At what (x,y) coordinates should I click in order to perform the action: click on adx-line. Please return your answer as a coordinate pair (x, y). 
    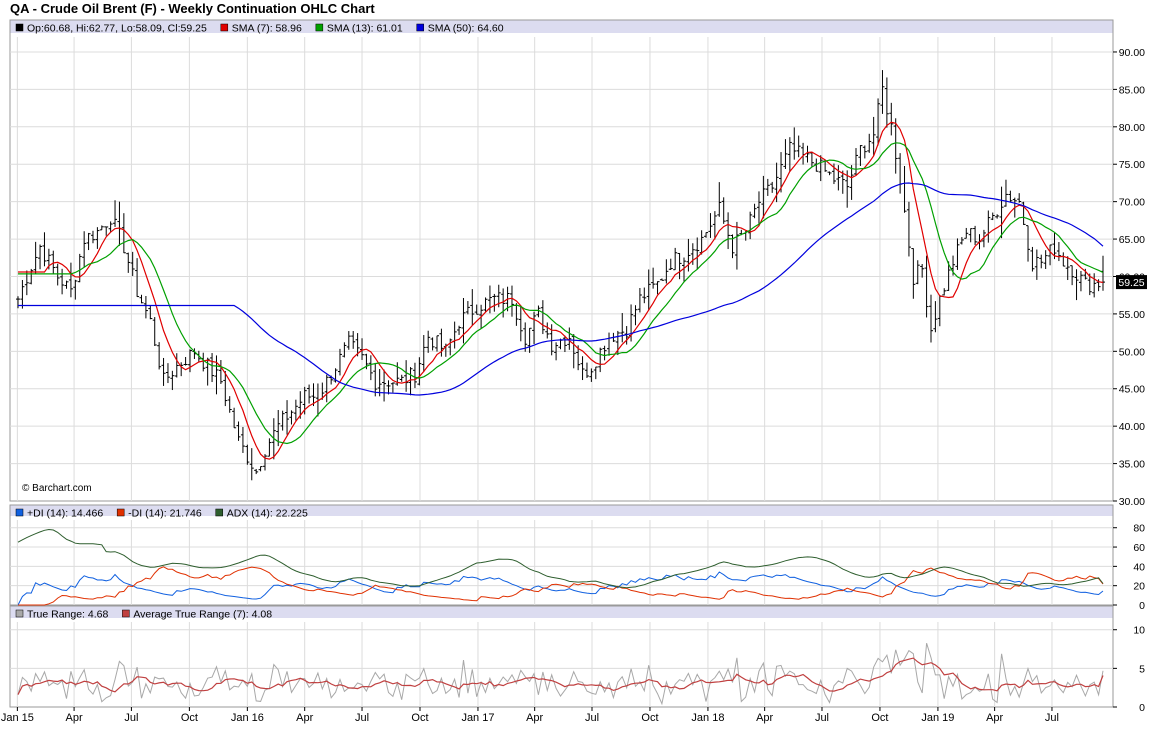
    Looking at the image, I should click on (560, 558).